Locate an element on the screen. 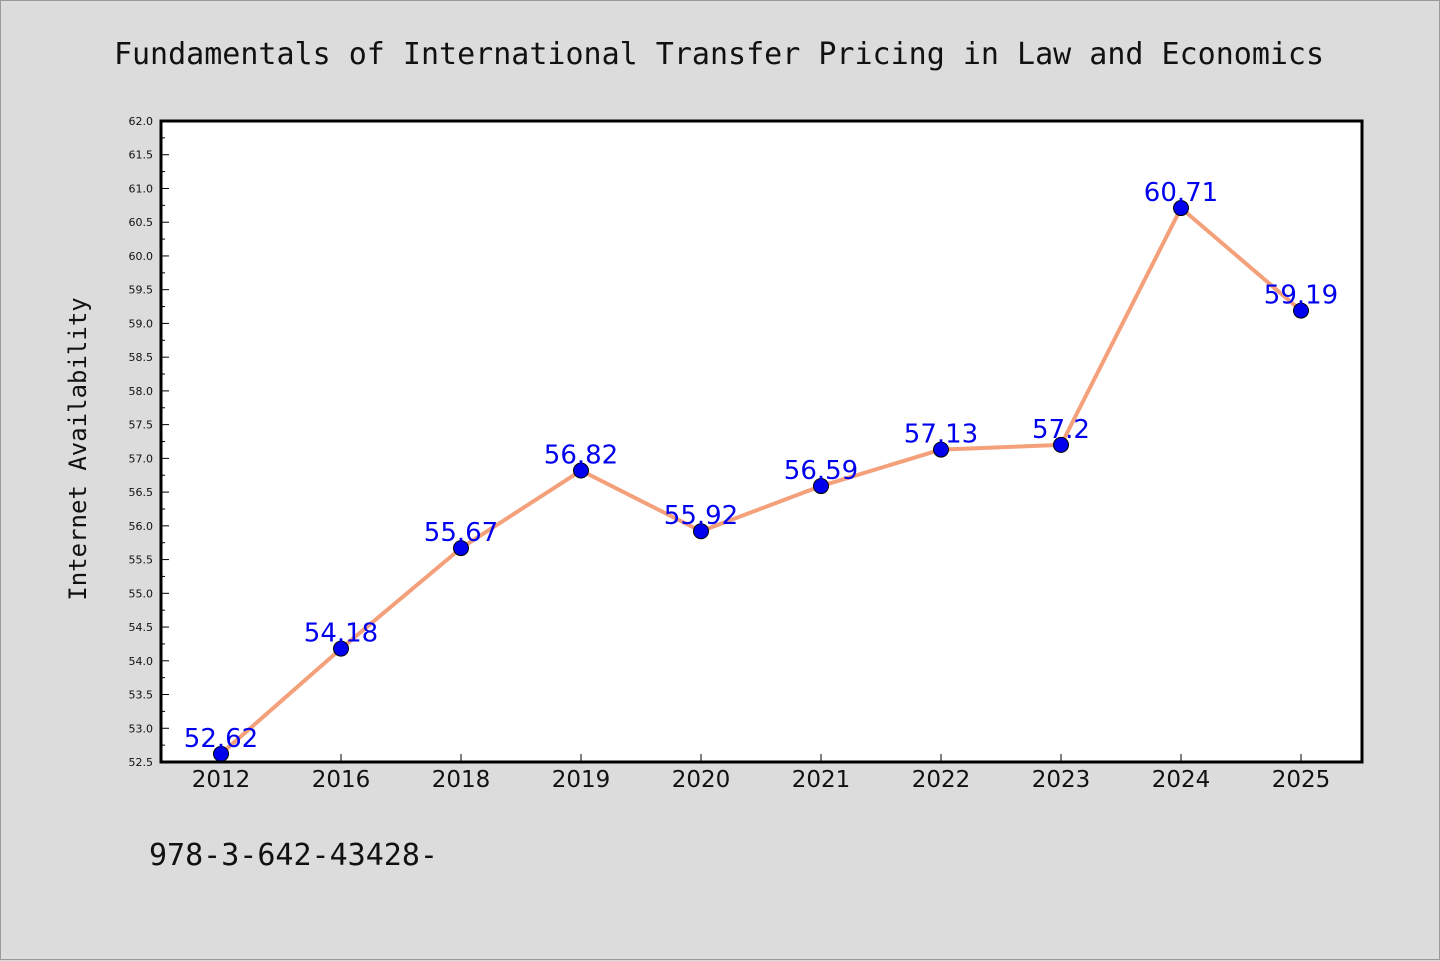 The width and height of the screenshot is (1440, 961). y-tick-label: 60.5 is located at coordinates (141, 222).